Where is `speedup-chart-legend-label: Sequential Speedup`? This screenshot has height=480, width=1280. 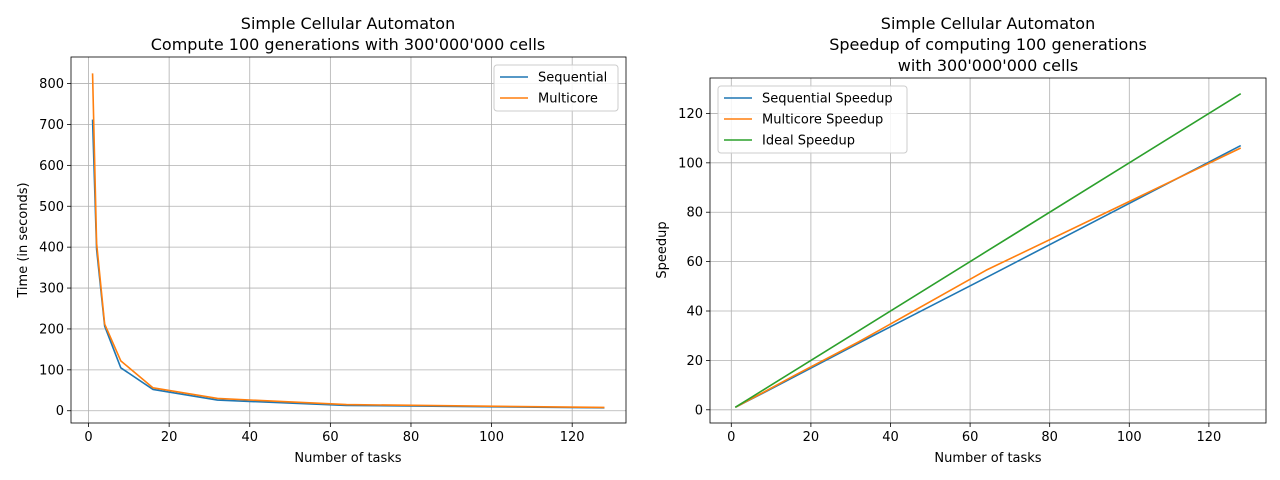 speedup-chart-legend-label: Sequential Speedup is located at coordinates (827, 99).